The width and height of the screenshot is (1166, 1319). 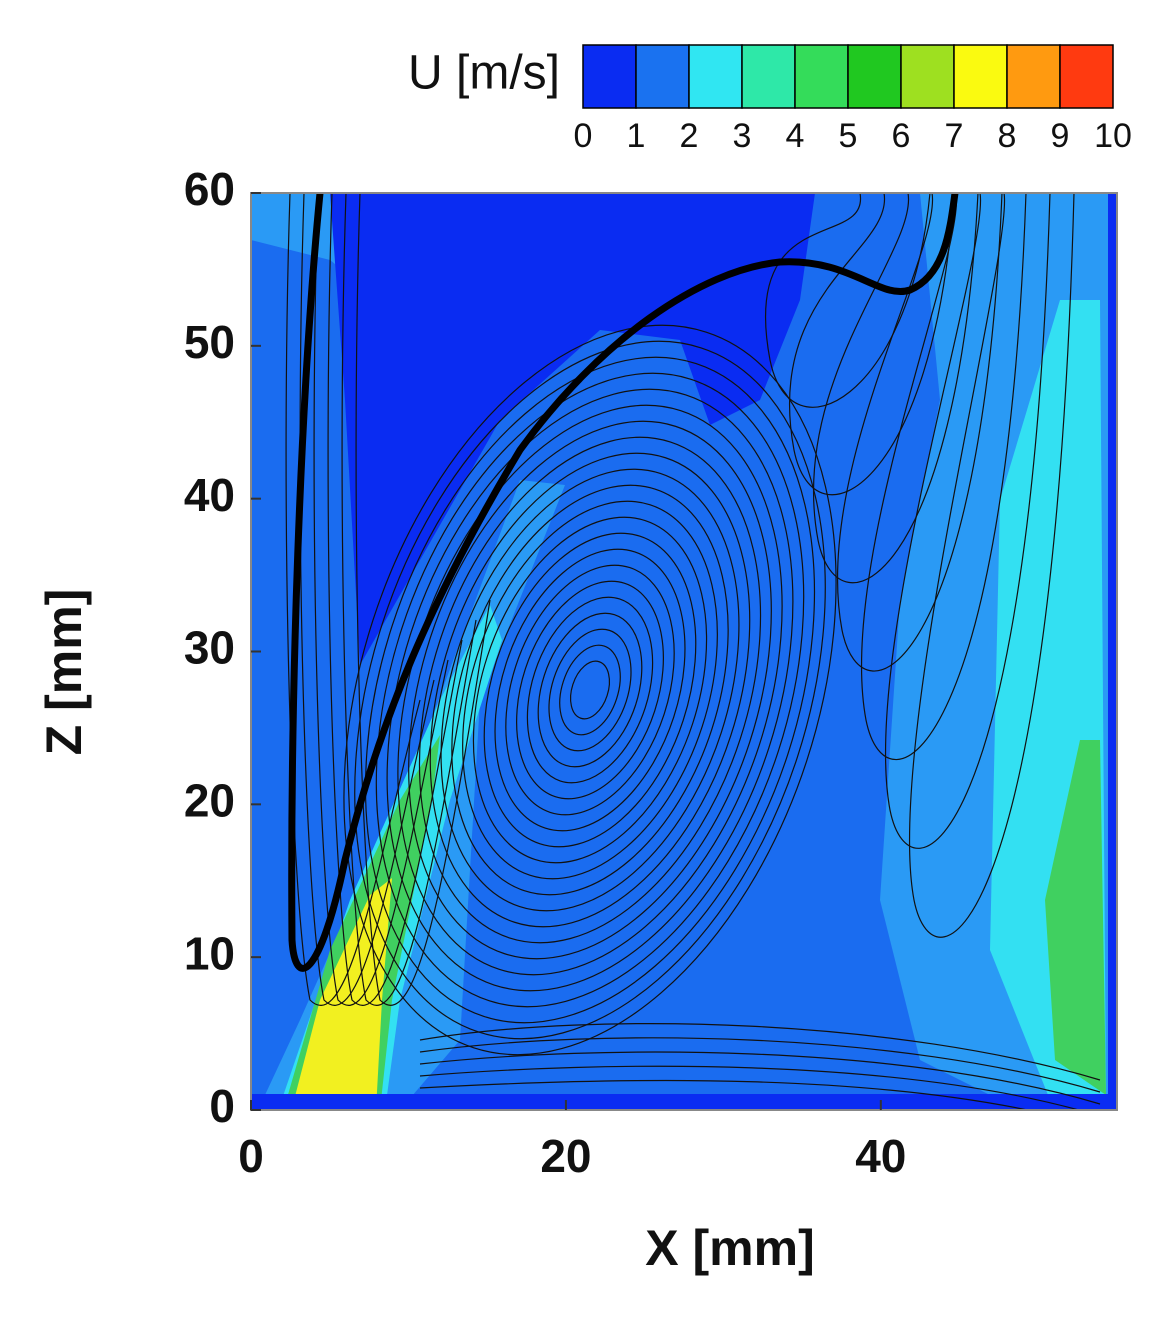 I want to click on y-axis-label: Z [mm], so click(x=64, y=672).